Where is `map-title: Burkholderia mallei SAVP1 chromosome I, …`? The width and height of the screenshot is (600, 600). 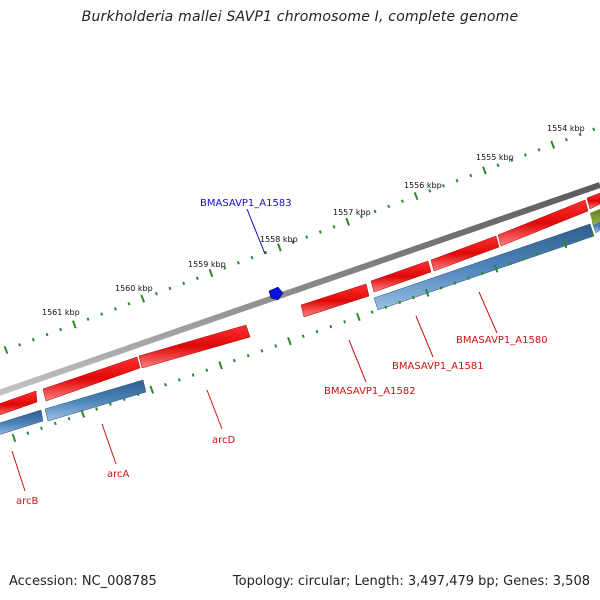 map-title: Burkholderia mallei SAVP1 chromosome I, … is located at coordinates (300, 17).